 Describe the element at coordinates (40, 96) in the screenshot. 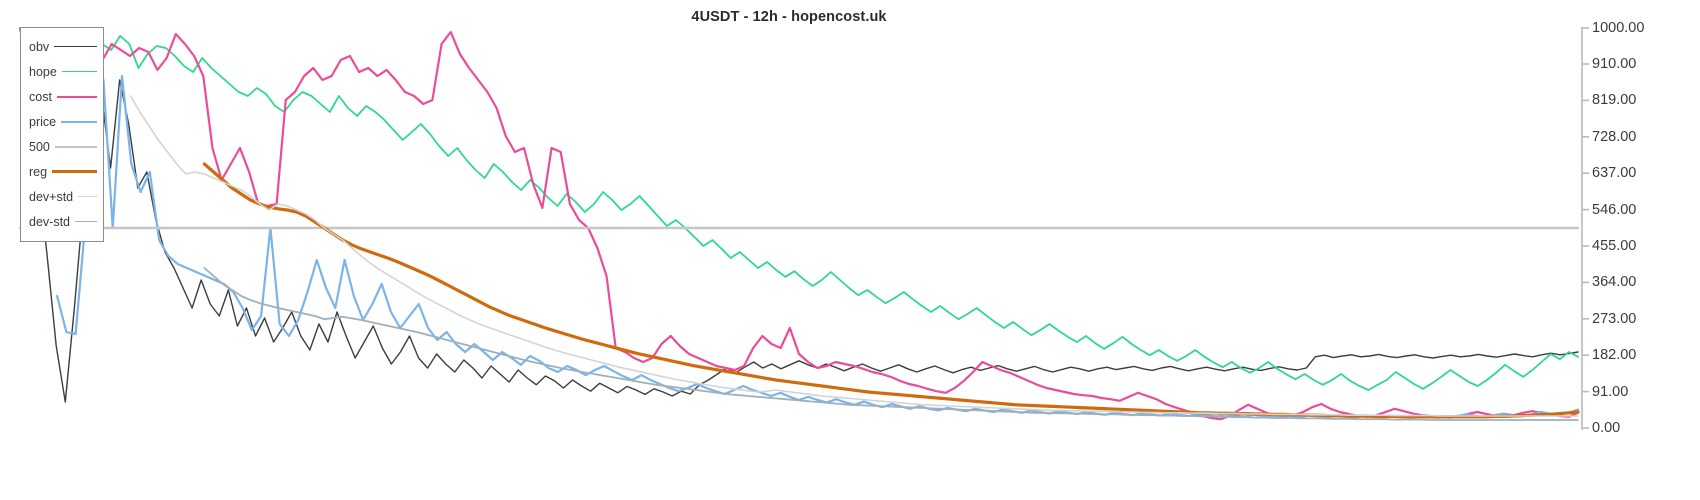

I see `legend-item-label: cost` at that location.